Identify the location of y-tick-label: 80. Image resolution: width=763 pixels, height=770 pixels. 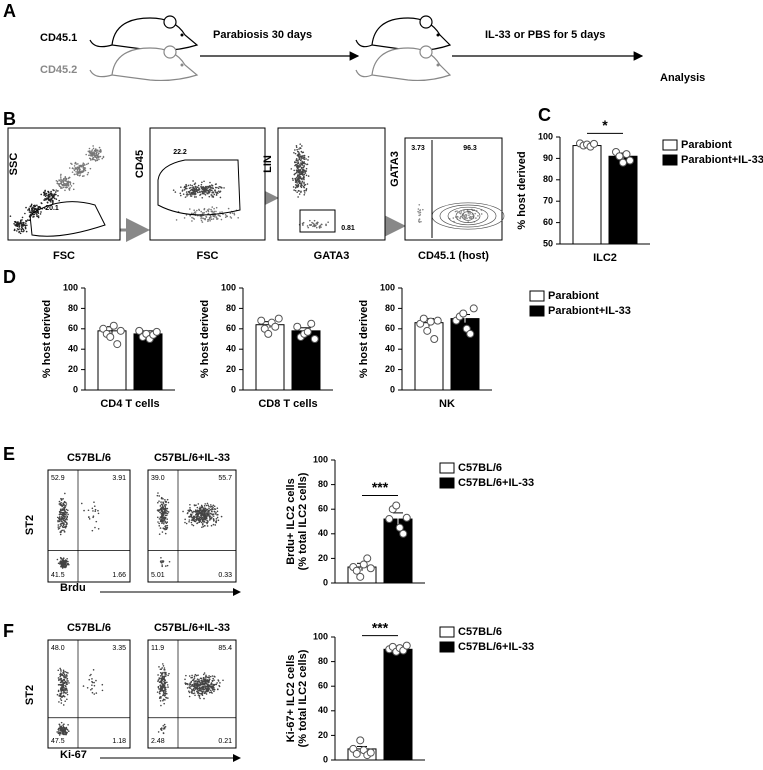
(548, 179).